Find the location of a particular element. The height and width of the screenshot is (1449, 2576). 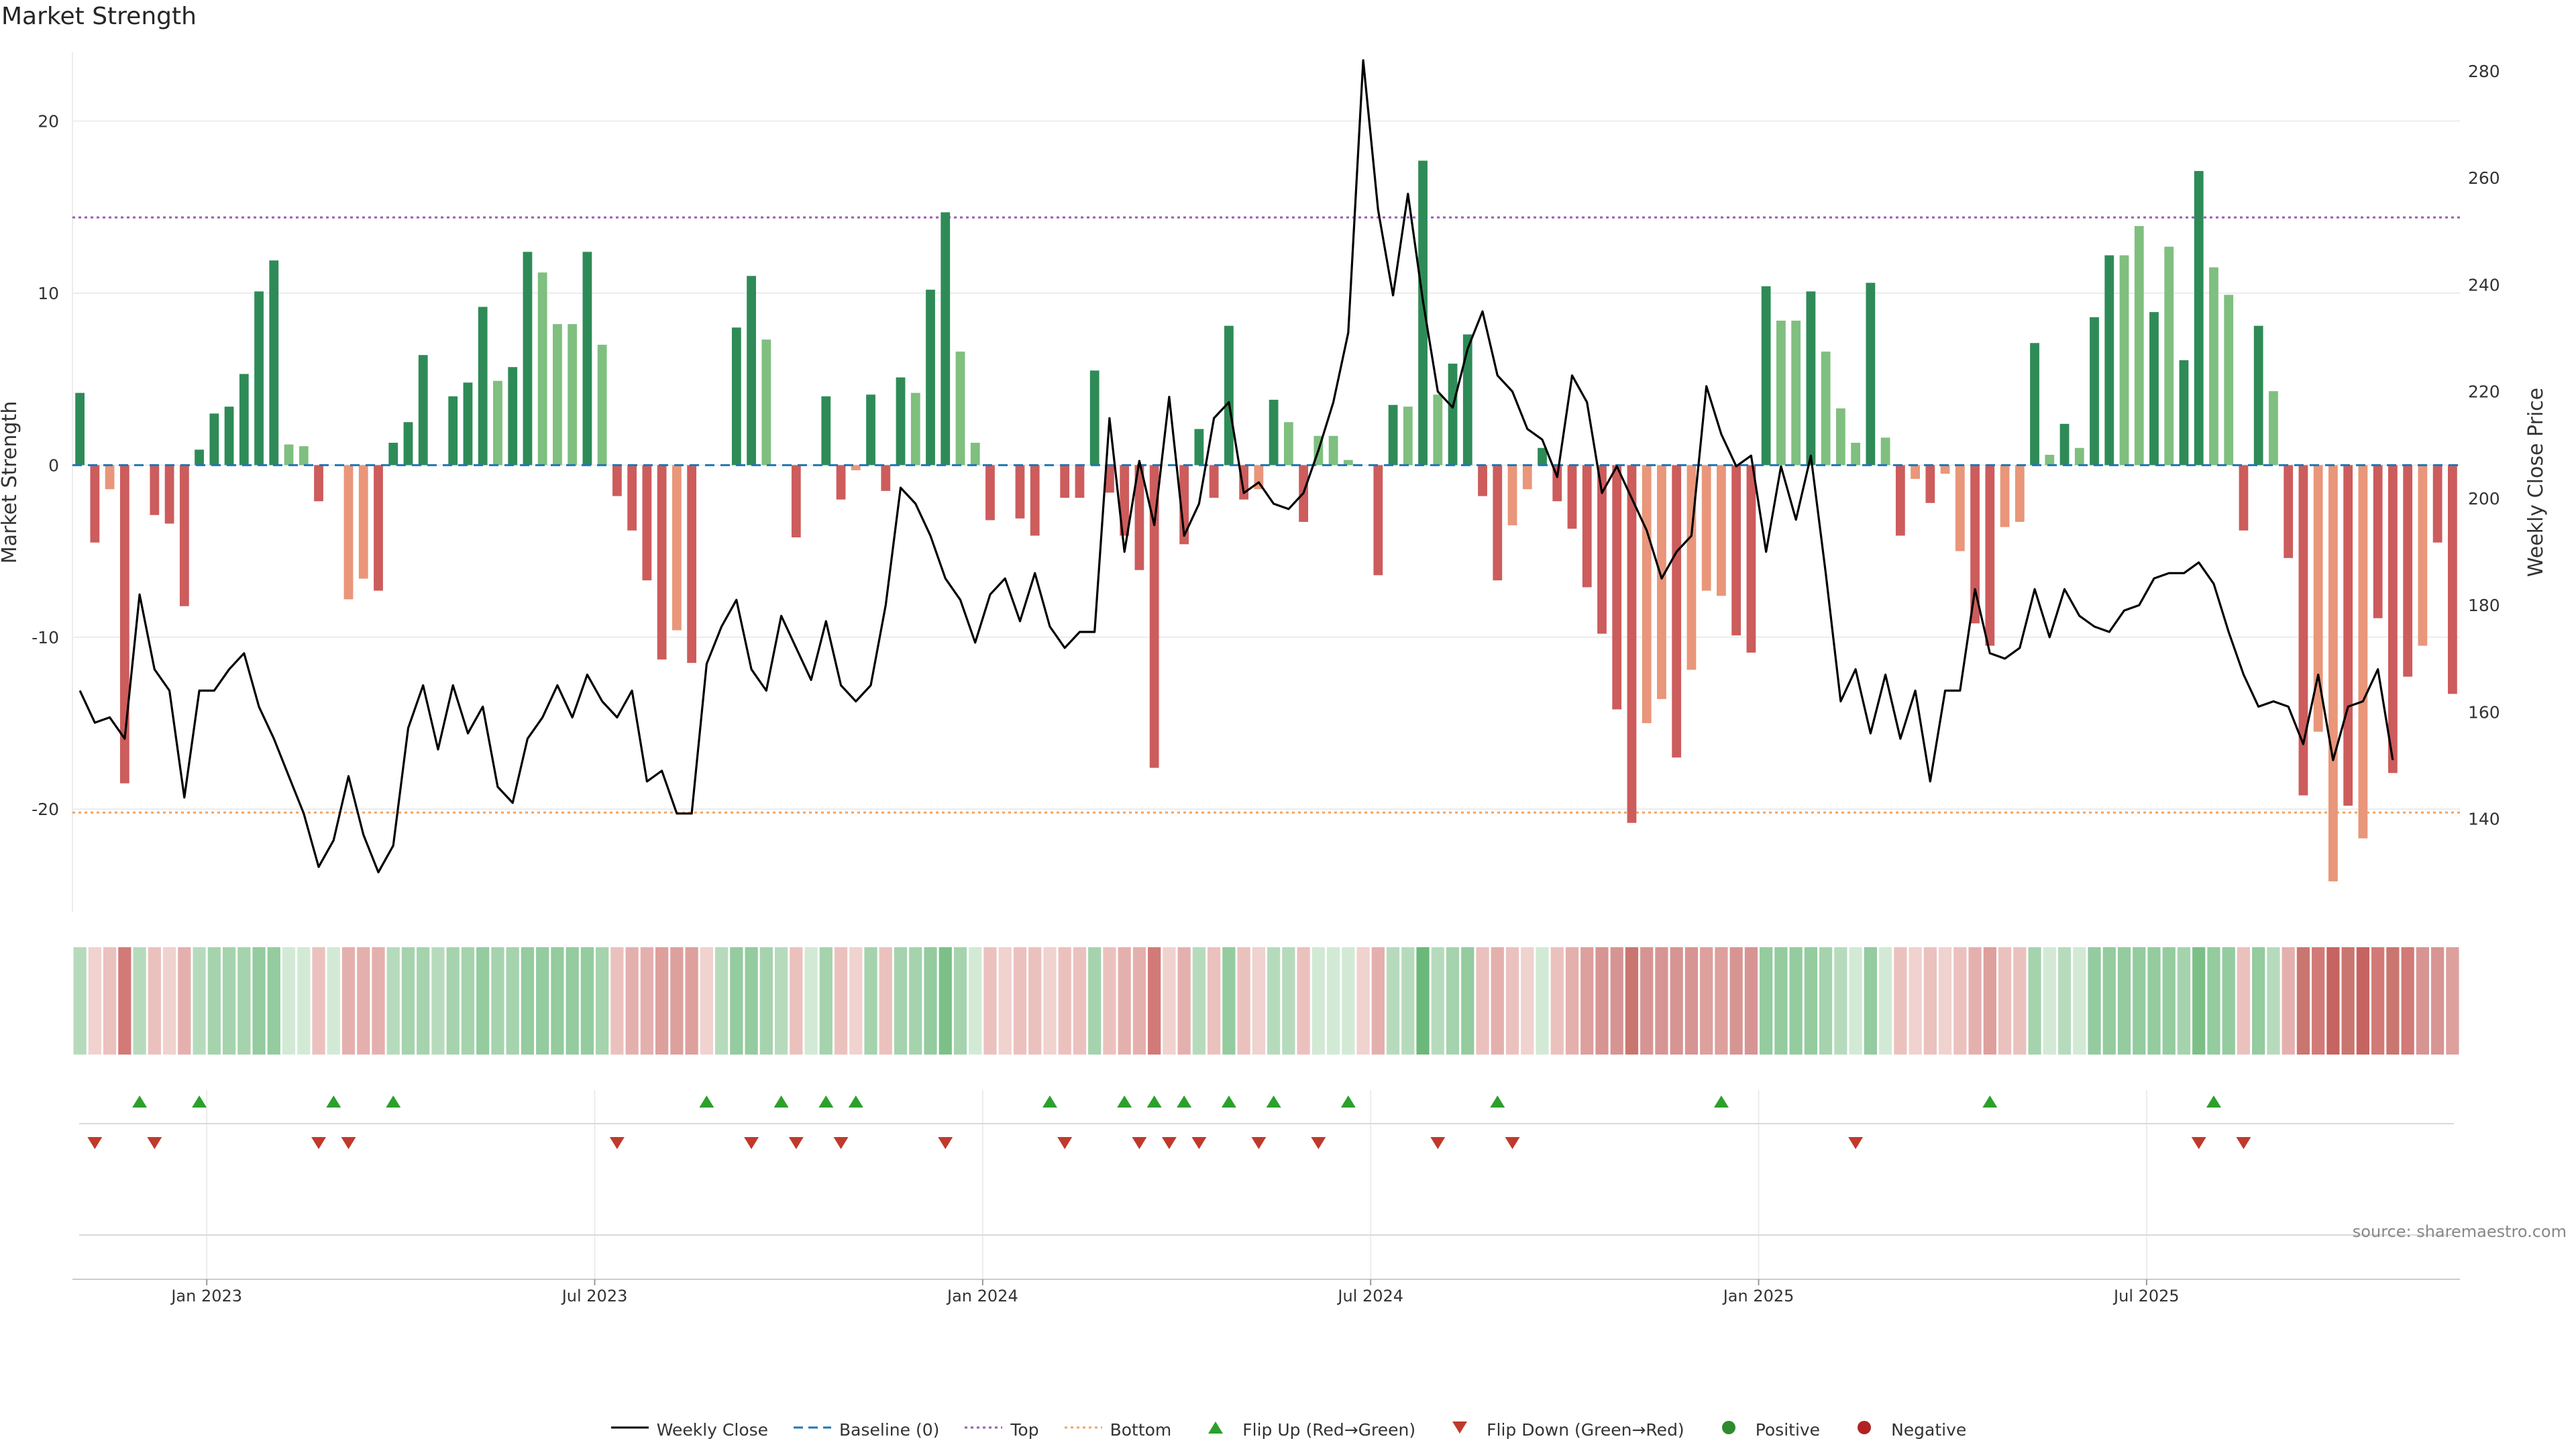

x-tick-label: Jan 2023 is located at coordinates (206, 1296).